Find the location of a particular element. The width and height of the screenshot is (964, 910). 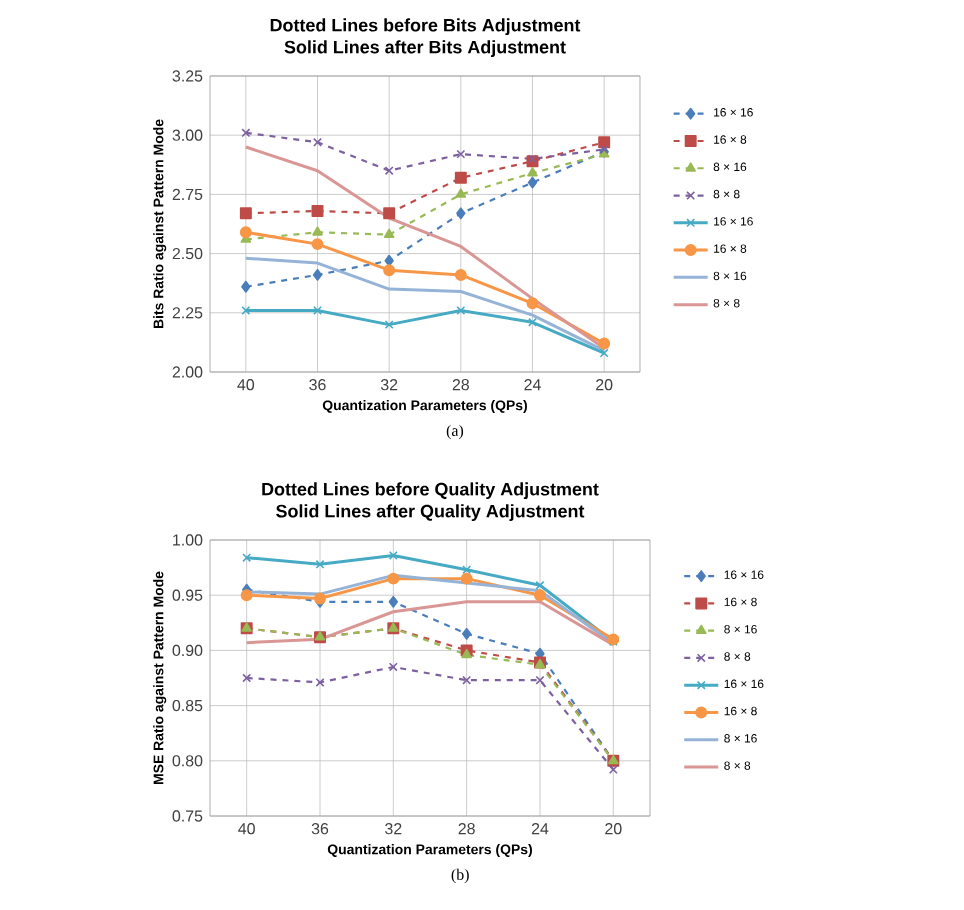

chart-title: Dotted Lines before Bits Adjustment is located at coordinates (425, 27).